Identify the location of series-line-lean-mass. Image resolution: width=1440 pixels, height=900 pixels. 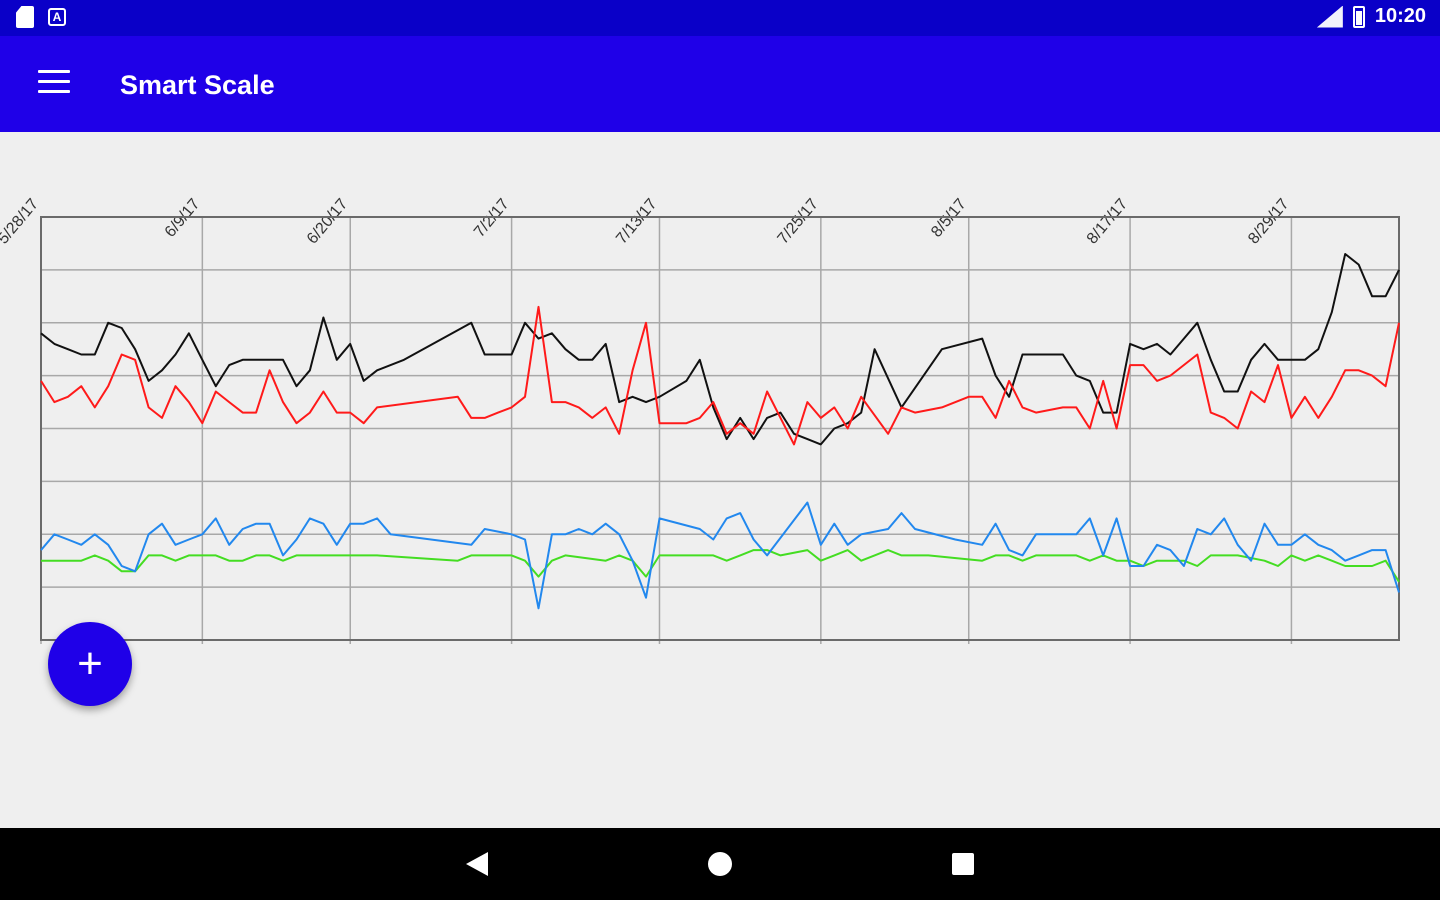
(720, 566).